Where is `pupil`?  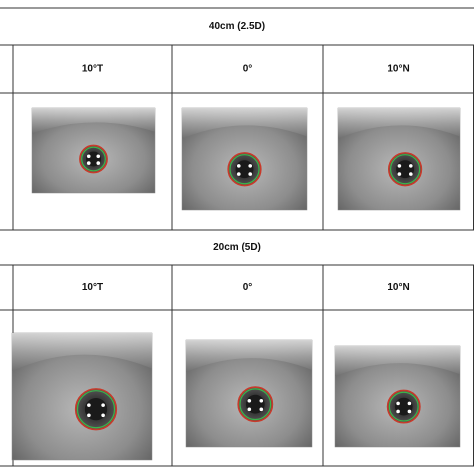
pupil is located at coordinates (96, 409).